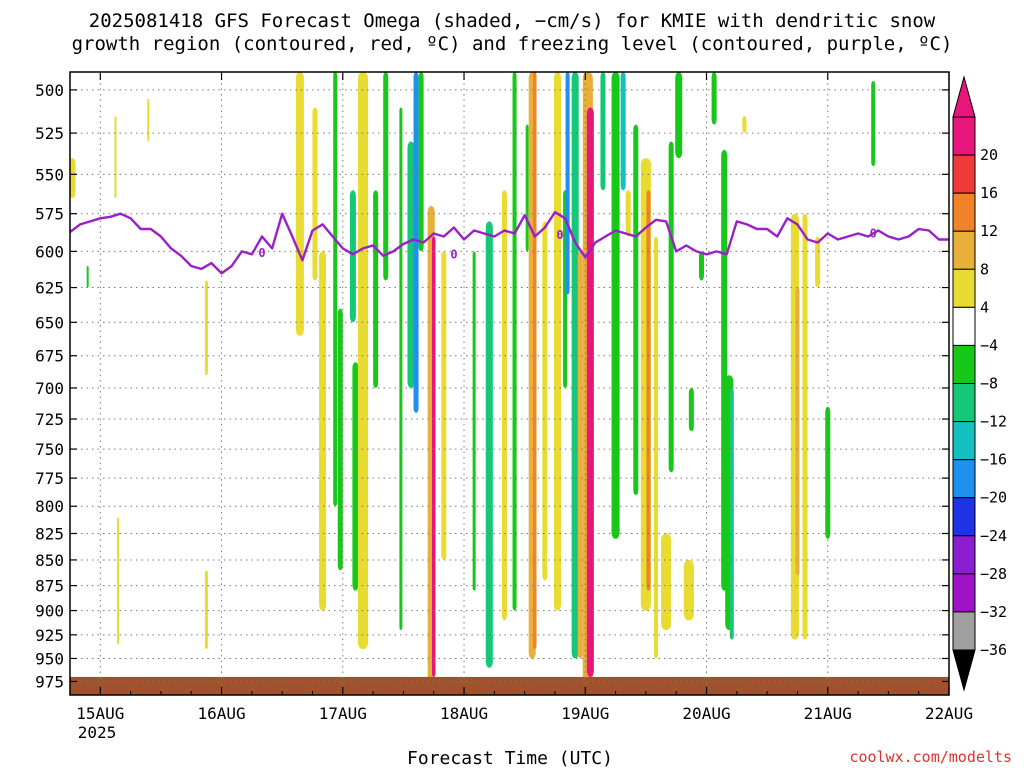 This screenshot has width=1024, height=768. I want to click on colorbar-label: −32, so click(993, 612).